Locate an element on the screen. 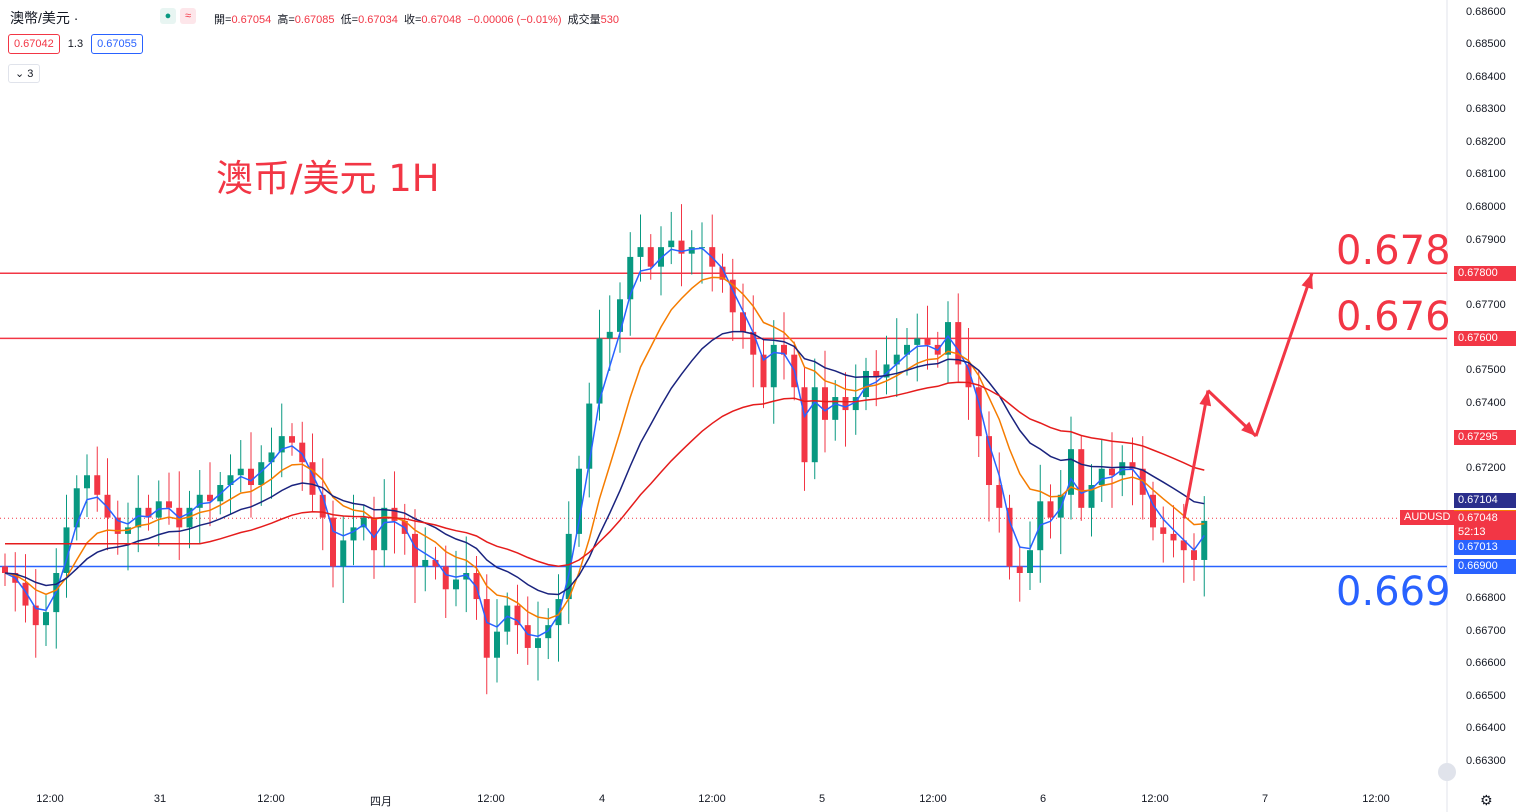 The width and height of the screenshot is (1516, 812). price-axis-label: 0.66500 is located at coordinates (1486, 695).